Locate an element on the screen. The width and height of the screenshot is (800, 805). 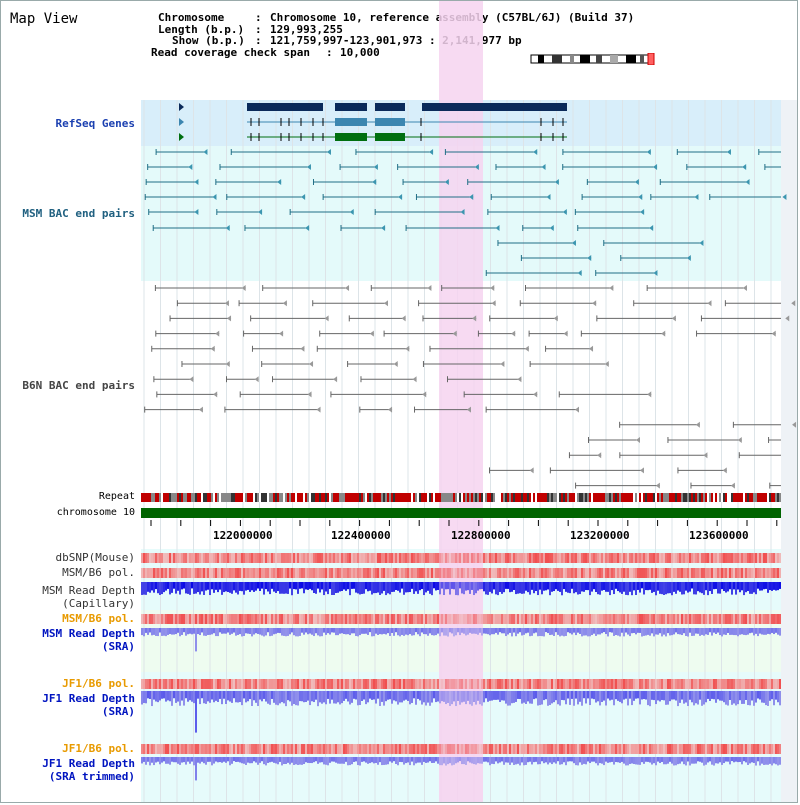
track-label-msm-bac: MSM BAC end pairs is located at coordinates (78, 213).